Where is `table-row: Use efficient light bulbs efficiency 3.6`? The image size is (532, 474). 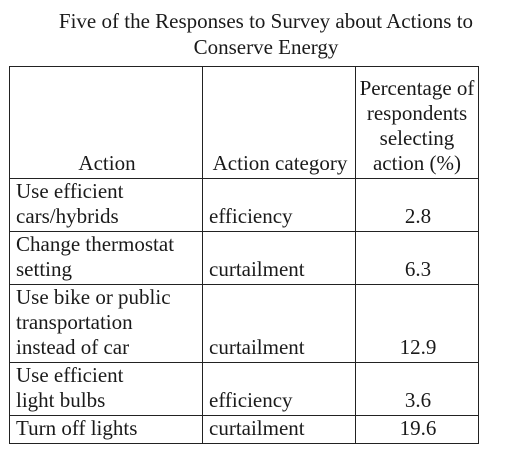
table-row: Use efficient light bulbs efficiency 3.6 is located at coordinates (244, 389).